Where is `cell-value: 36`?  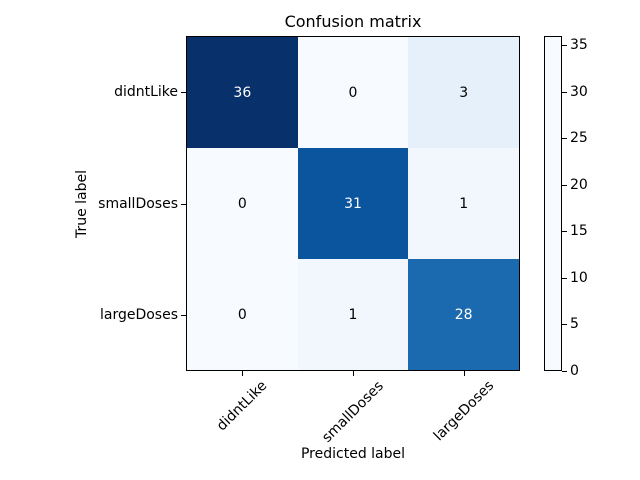 cell-value: 36 is located at coordinates (242, 92).